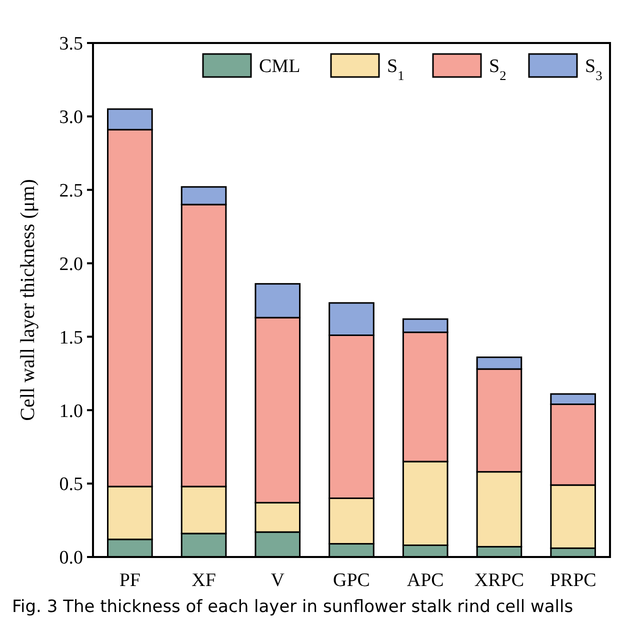 This screenshot has width=636, height=630. Describe the element at coordinates (293, 607) in the screenshot. I see `caption: Fig. 3 The thickness of each layer in sunflower stalk rind cell walls` at that location.